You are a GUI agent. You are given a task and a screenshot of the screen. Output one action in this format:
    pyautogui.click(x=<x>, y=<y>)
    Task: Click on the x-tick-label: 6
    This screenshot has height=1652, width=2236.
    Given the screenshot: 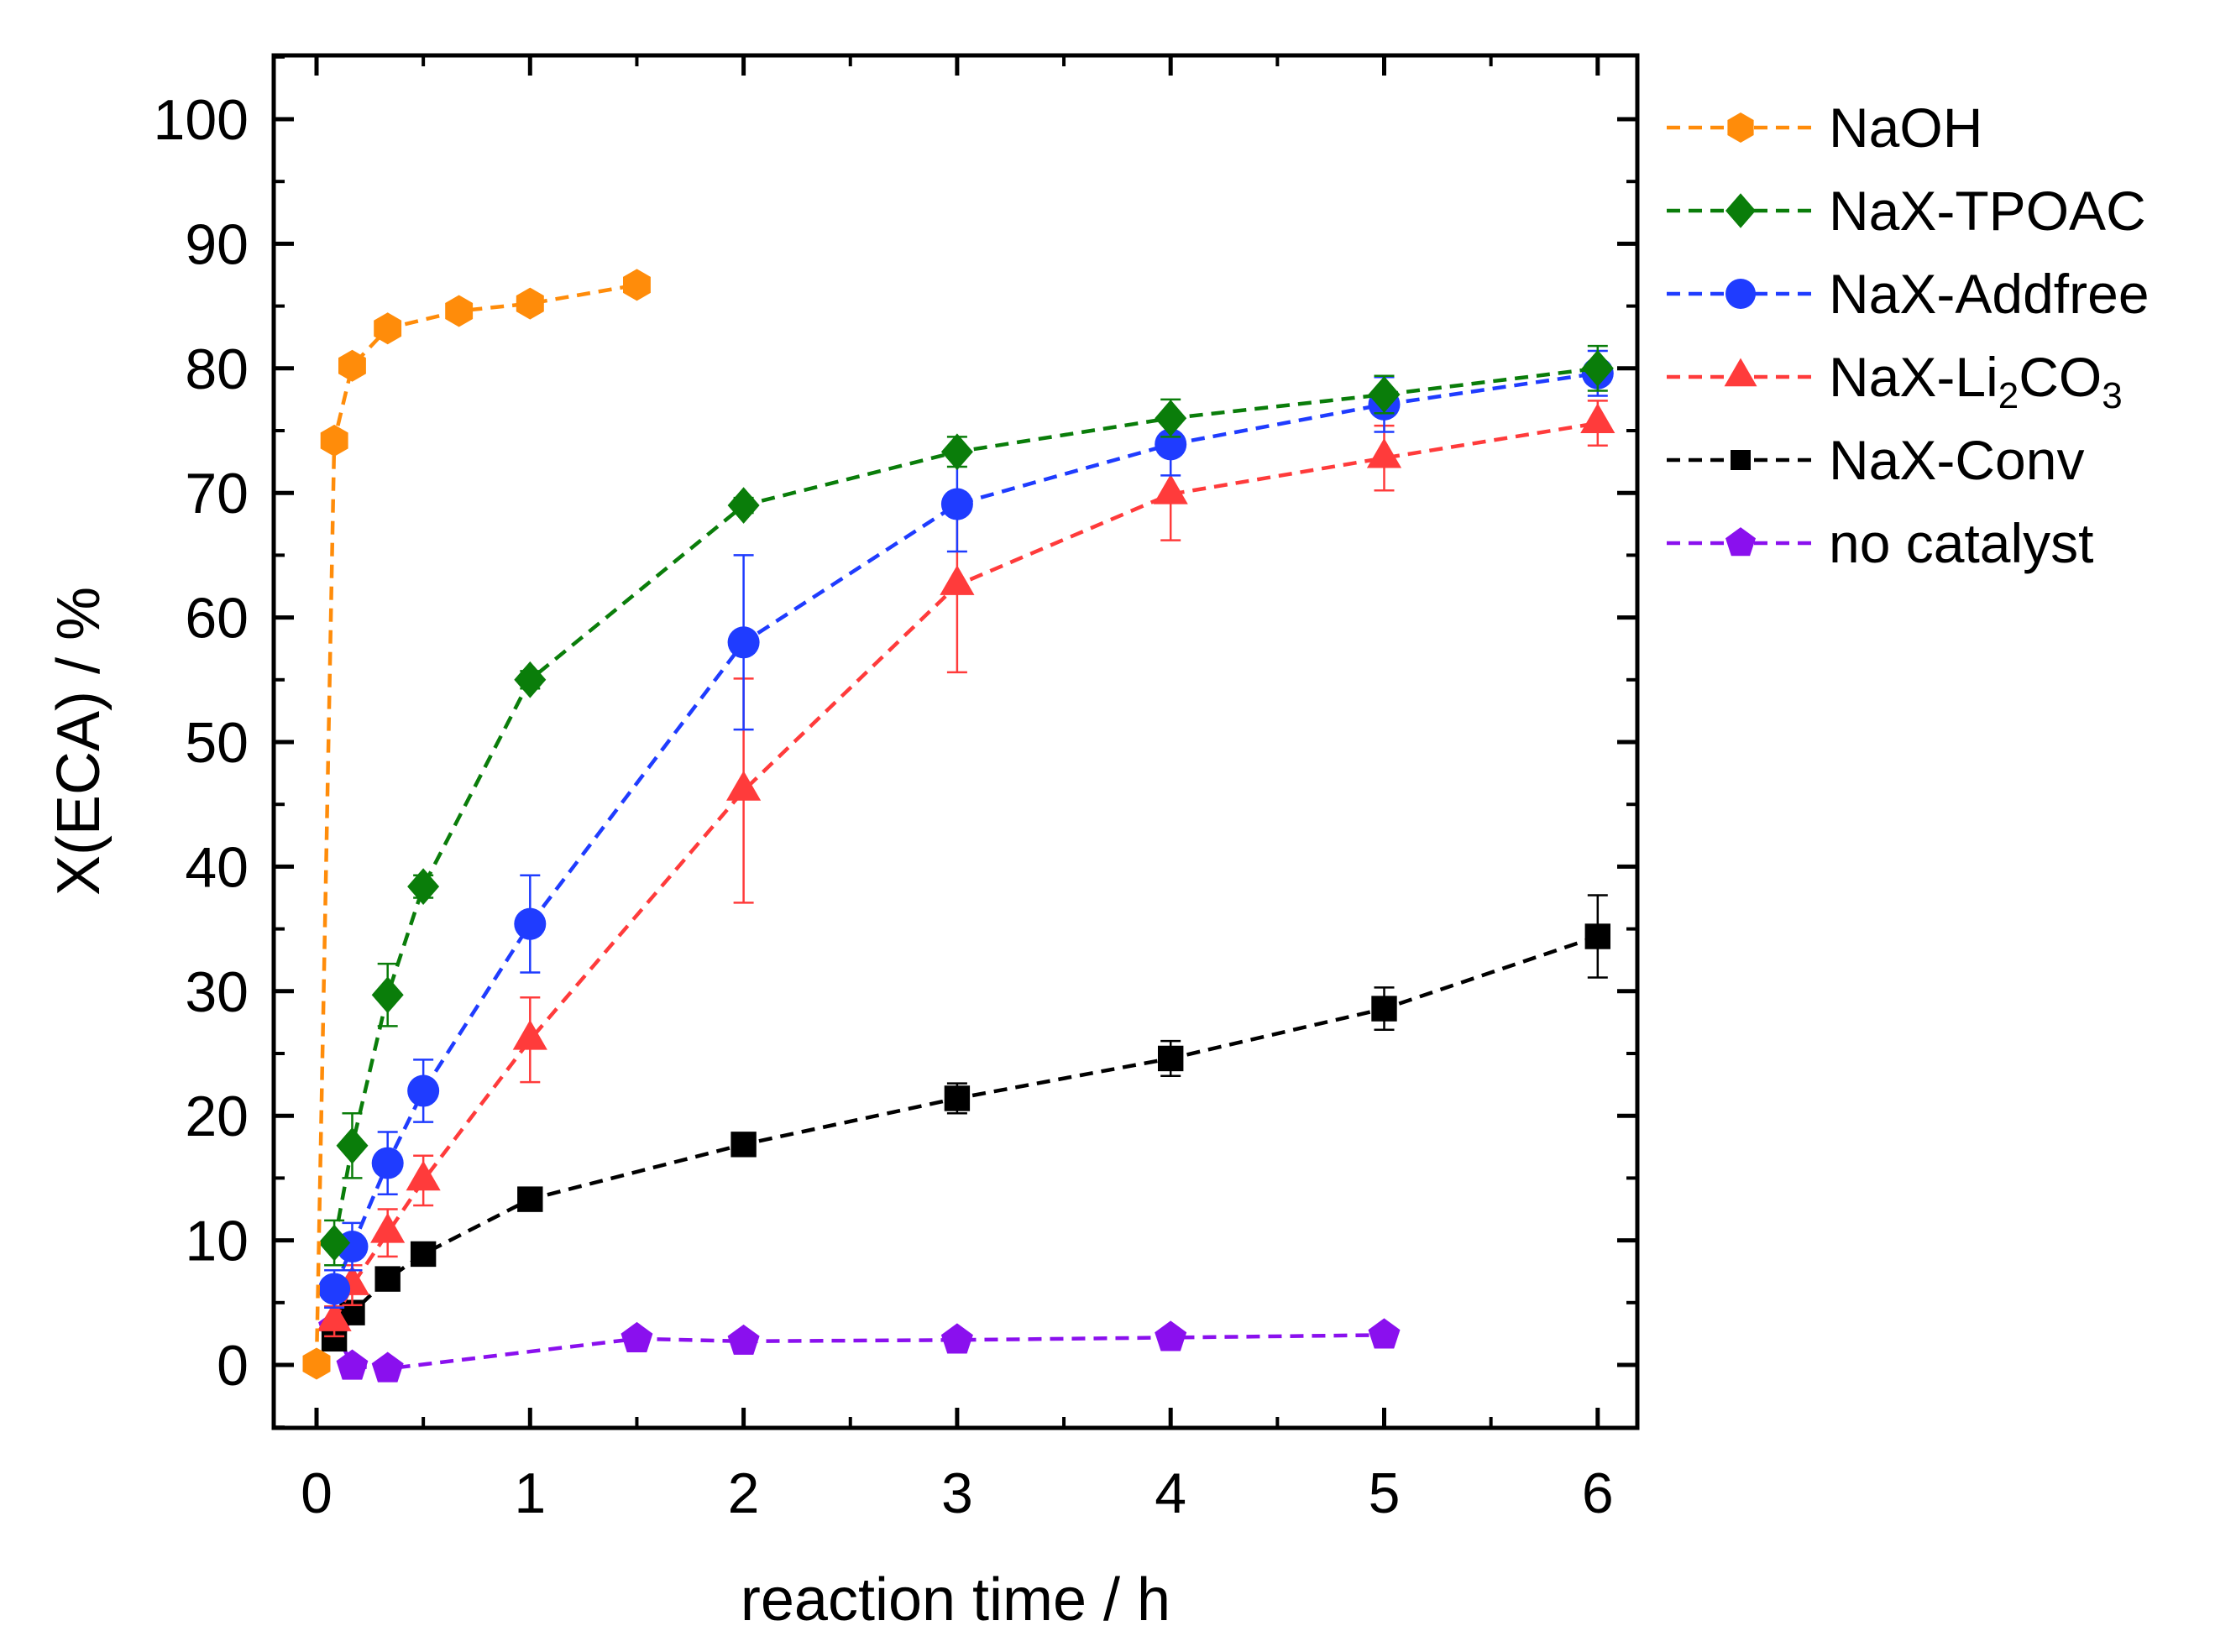 What is the action you would take?
    pyautogui.click(x=1598, y=1493)
    